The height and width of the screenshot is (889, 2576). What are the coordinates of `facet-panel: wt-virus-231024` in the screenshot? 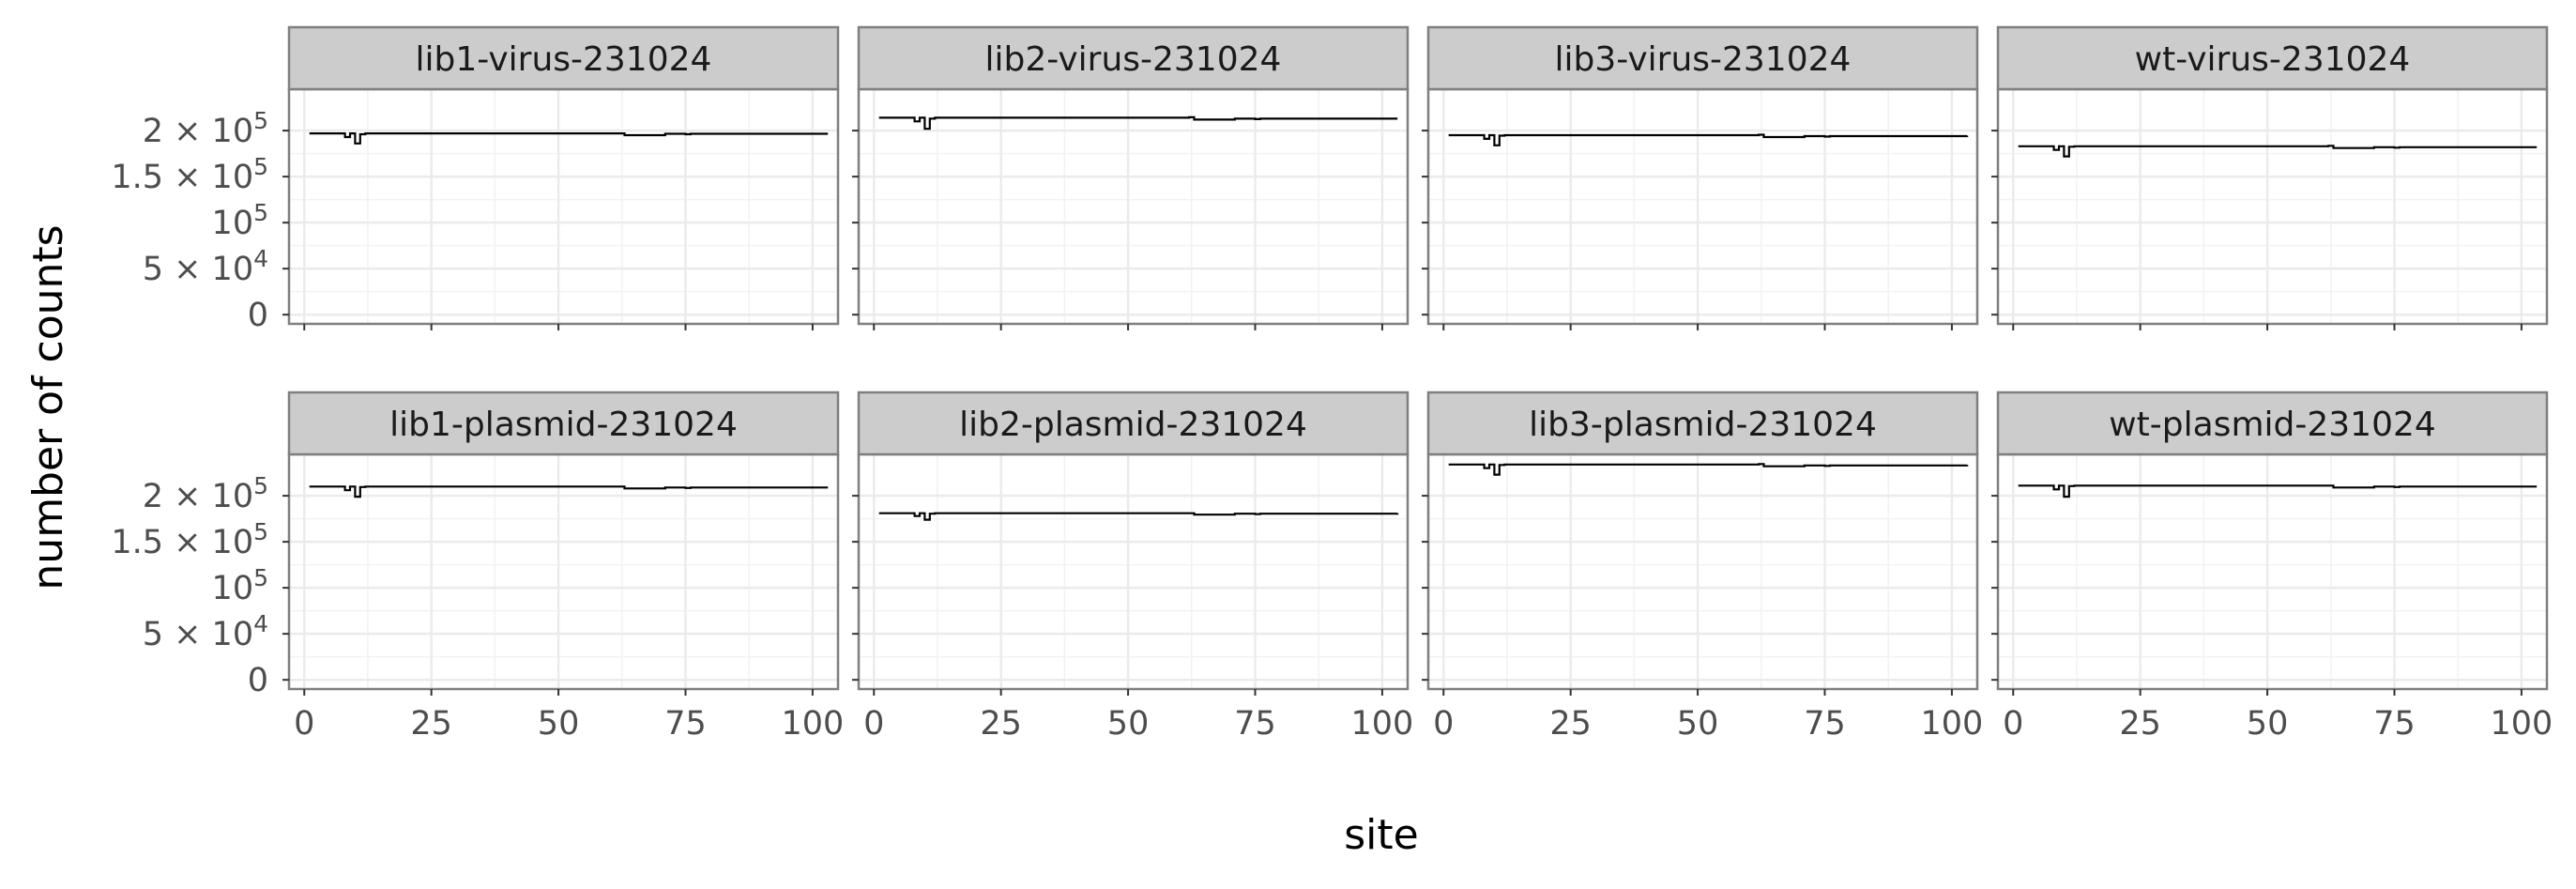 It's located at (2270, 177).